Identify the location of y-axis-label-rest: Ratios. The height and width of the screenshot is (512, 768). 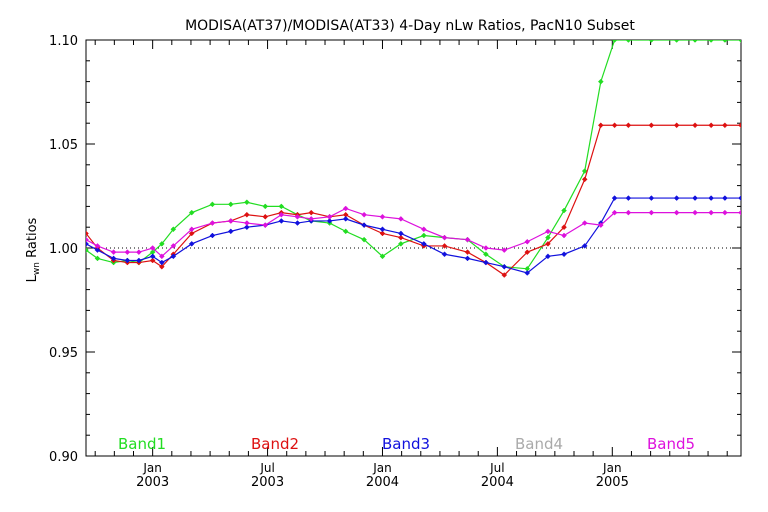
(32, 239).